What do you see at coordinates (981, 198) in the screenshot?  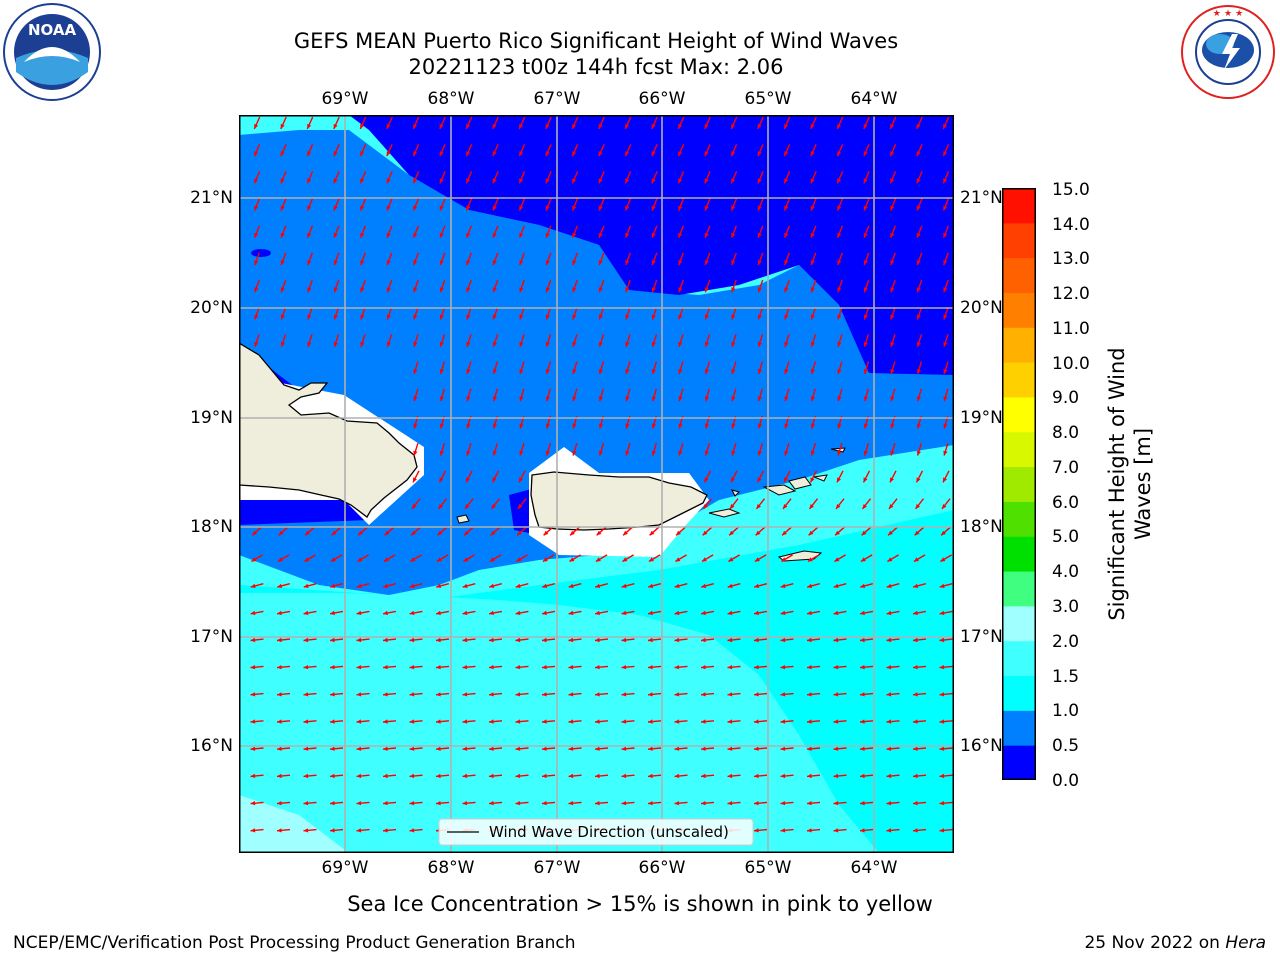 I see `lat-label-right-21n: 21°N` at bounding box center [981, 198].